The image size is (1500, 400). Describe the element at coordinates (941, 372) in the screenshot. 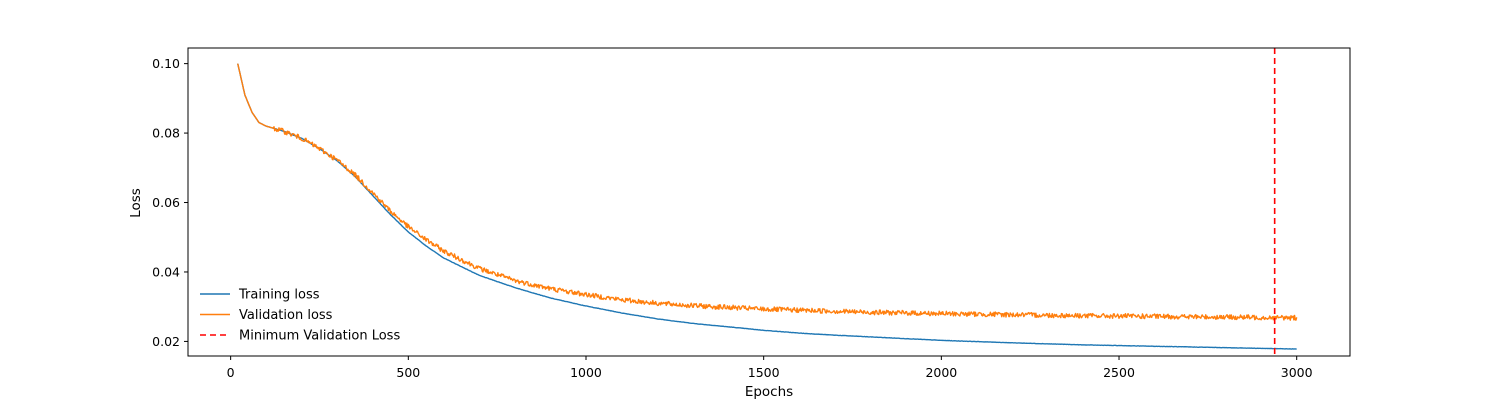

I see `x-tick-label: 2000` at that location.